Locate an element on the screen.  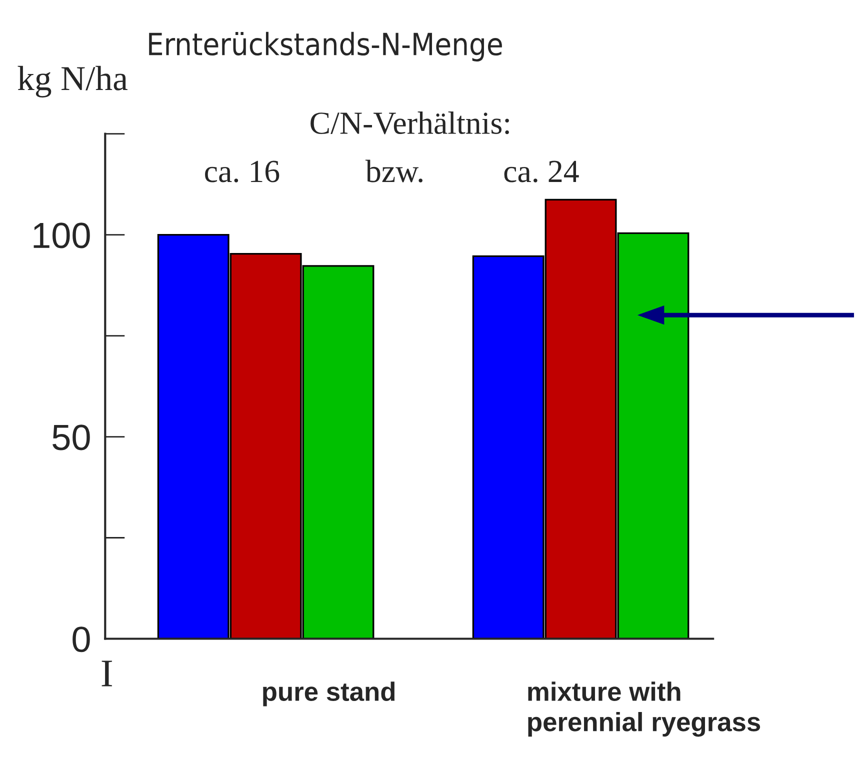
y-tick-label: 0 is located at coordinates (81, 639).